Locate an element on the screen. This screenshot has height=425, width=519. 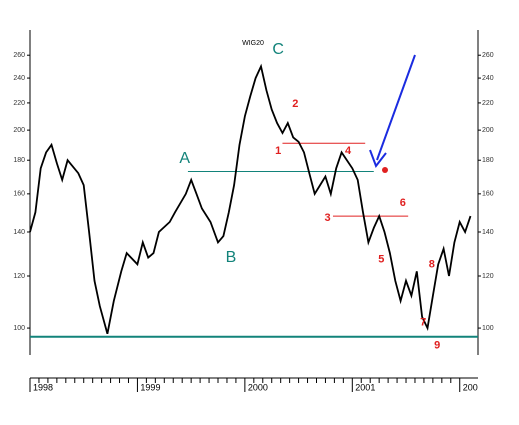
annotation: 4 is located at coordinates (348, 151).